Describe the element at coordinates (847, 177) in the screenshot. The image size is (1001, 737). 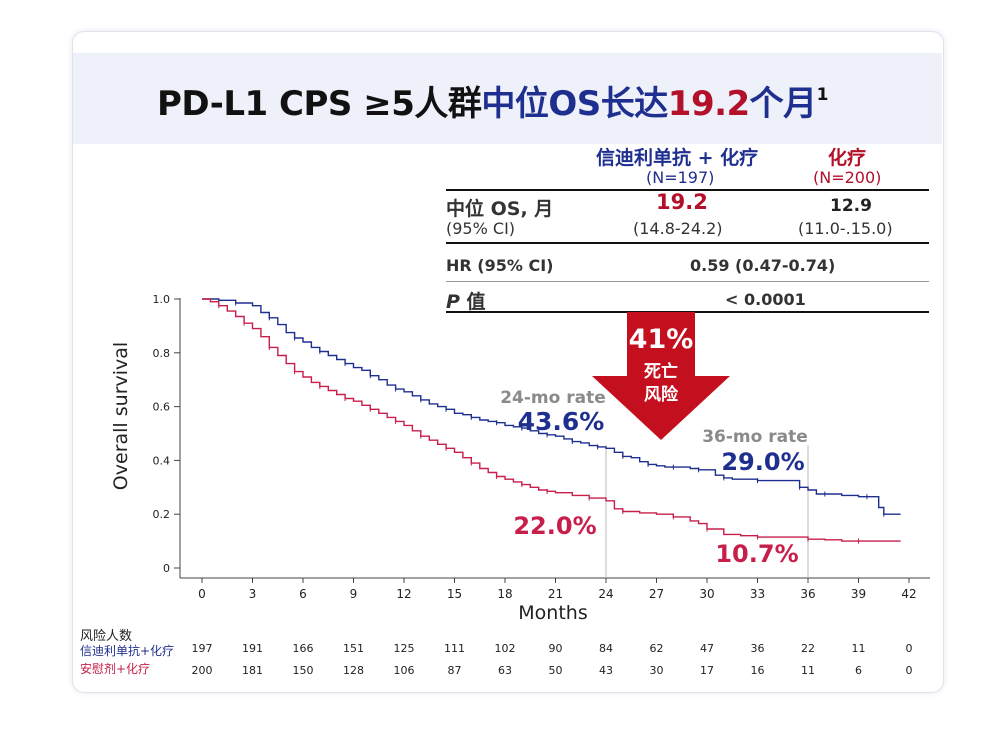
I see `col2-n: (N=200)` at that location.